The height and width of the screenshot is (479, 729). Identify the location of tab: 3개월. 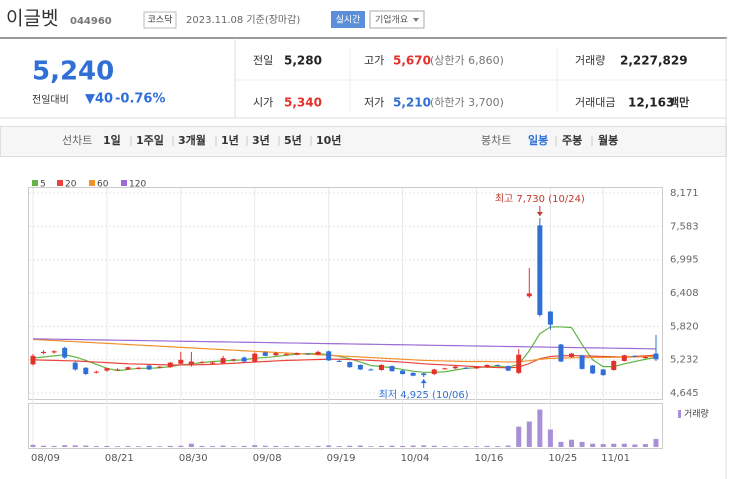
(192, 140).